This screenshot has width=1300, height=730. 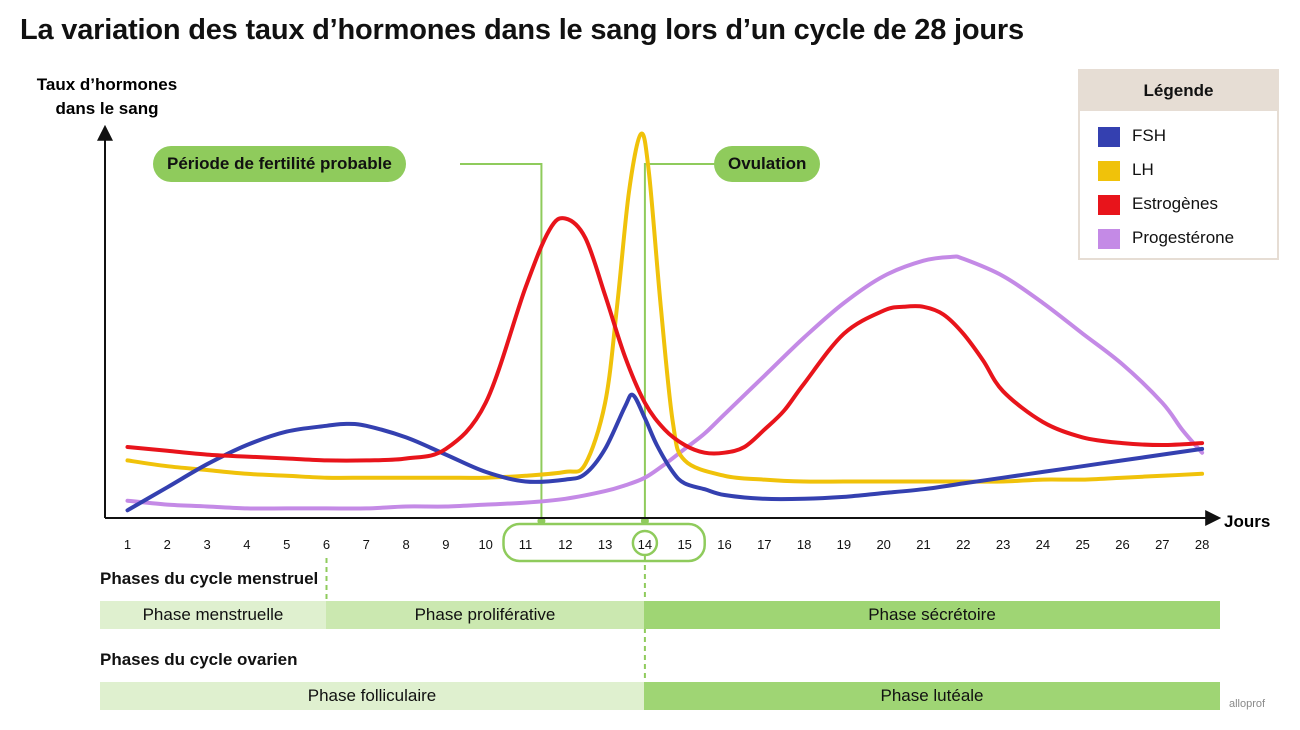 What do you see at coordinates (366, 544) in the screenshot?
I see `x-tick-label-7: 7` at bounding box center [366, 544].